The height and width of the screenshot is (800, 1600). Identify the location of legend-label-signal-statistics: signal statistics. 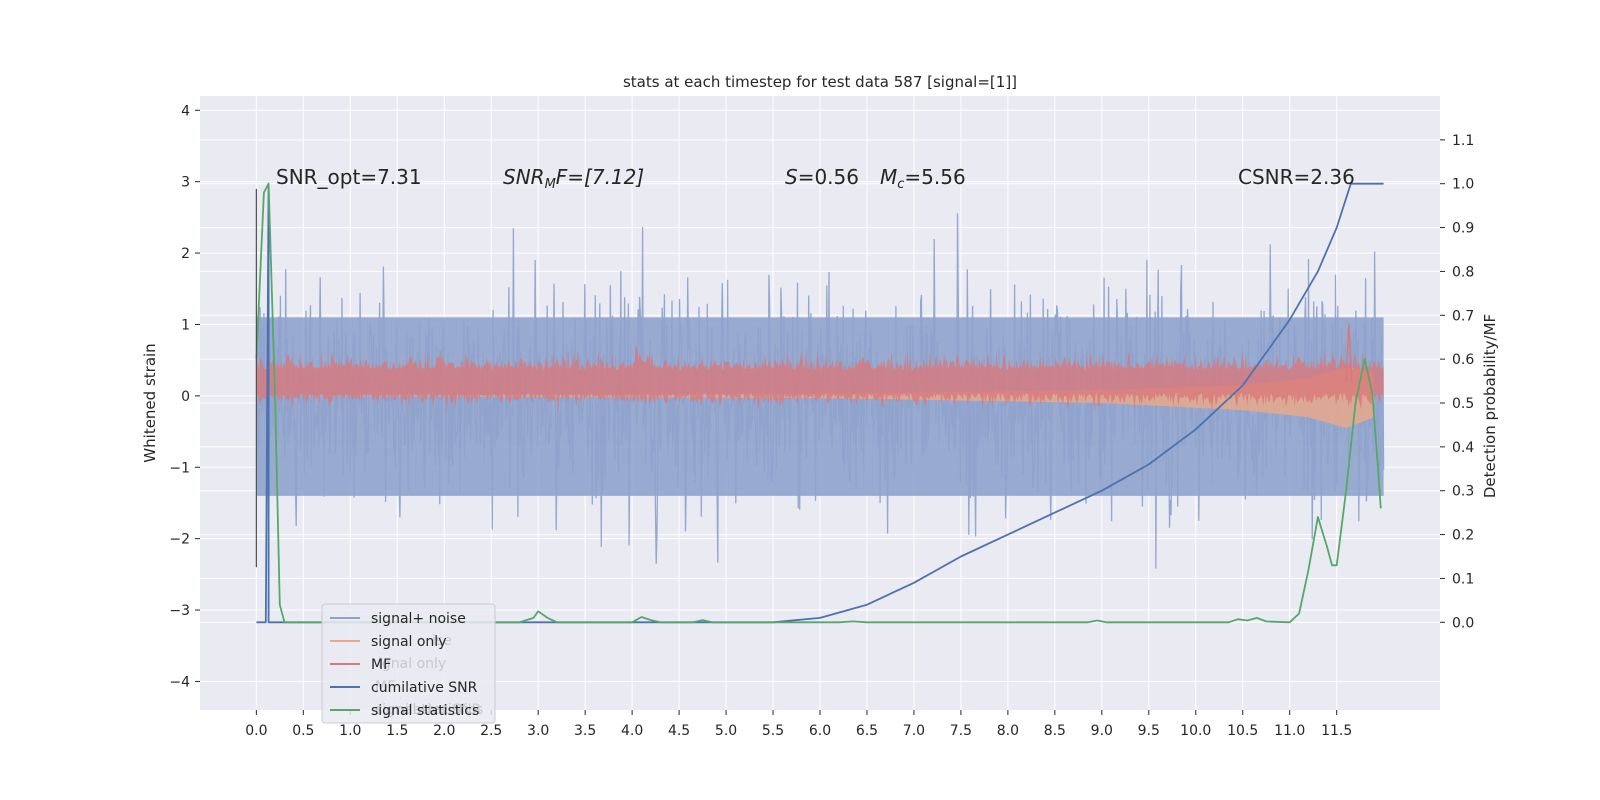
(425, 711).